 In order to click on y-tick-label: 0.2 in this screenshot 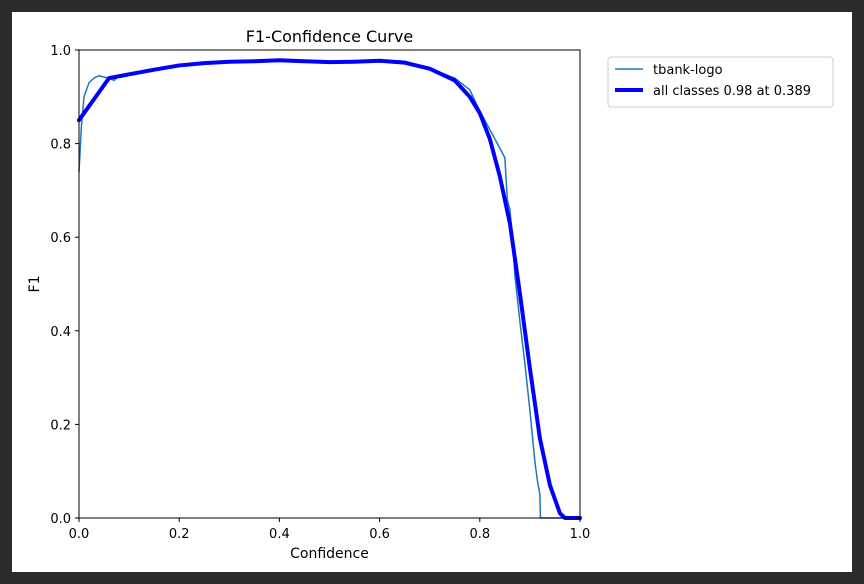, I will do `click(60, 425)`.